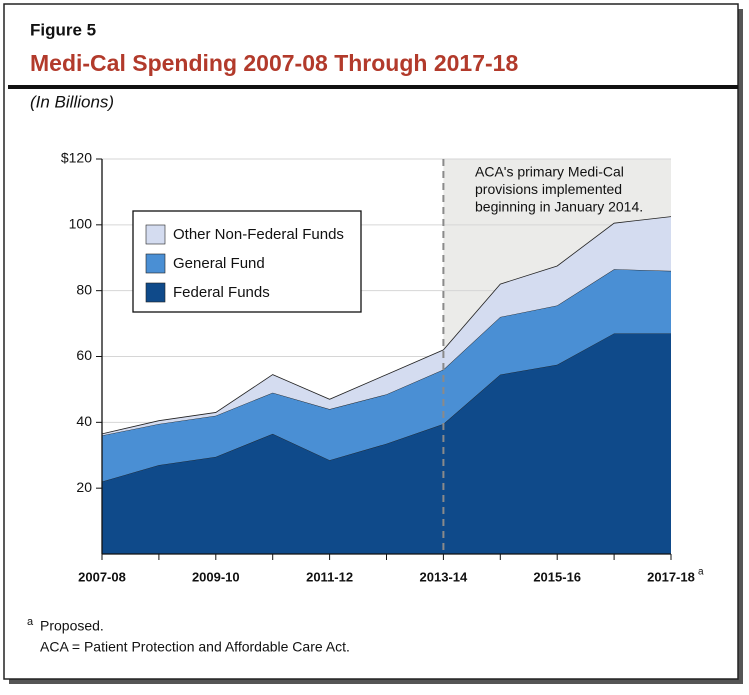 This screenshot has height=695, width=749. What do you see at coordinates (373, 87) in the screenshot?
I see `title-rule` at bounding box center [373, 87].